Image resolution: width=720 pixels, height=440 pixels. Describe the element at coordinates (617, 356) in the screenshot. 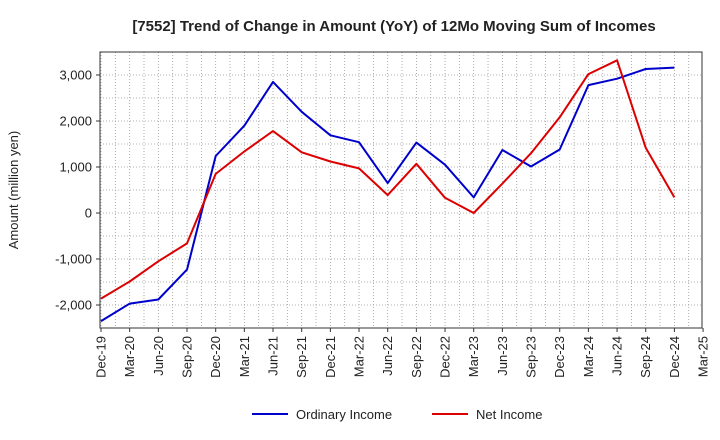

I see `x-tick-label: Jun-24` at that location.